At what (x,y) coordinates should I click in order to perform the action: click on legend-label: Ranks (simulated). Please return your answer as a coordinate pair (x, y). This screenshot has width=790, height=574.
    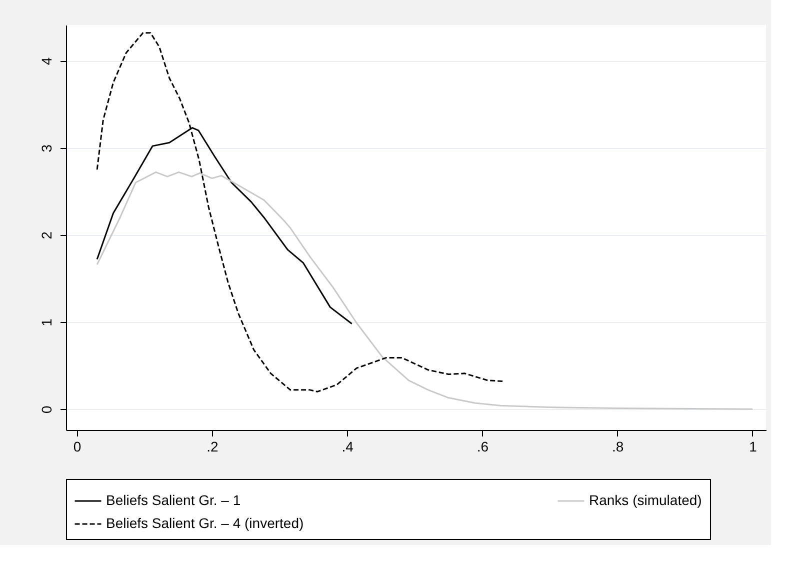
    Looking at the image, I should click on (645, 500).